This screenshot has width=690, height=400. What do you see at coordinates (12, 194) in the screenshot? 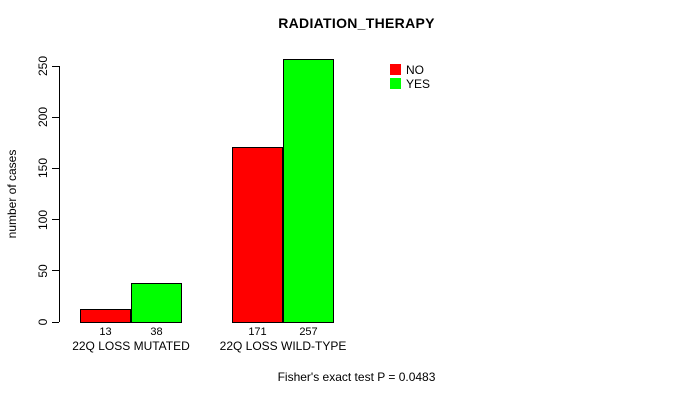
I see `y-axis-label: number of cases` at bounding box center [12, 194].